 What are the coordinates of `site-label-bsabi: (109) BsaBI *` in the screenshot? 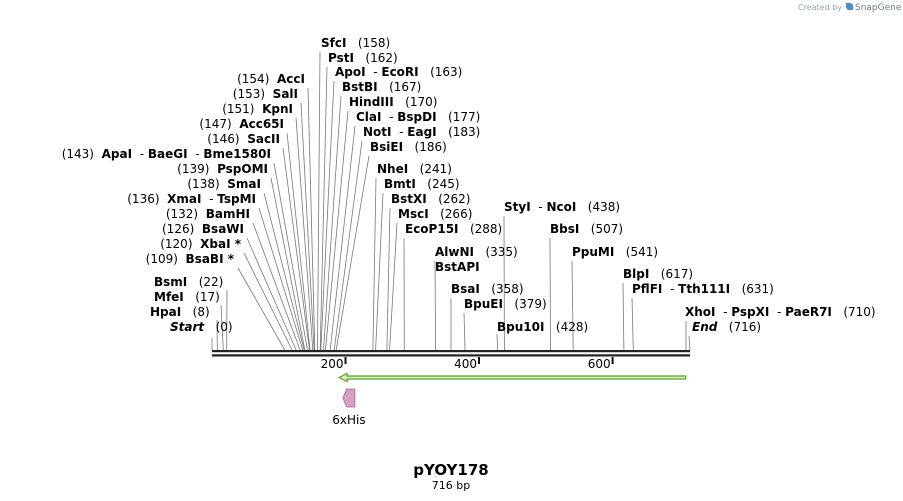 It's located at (190, 259).